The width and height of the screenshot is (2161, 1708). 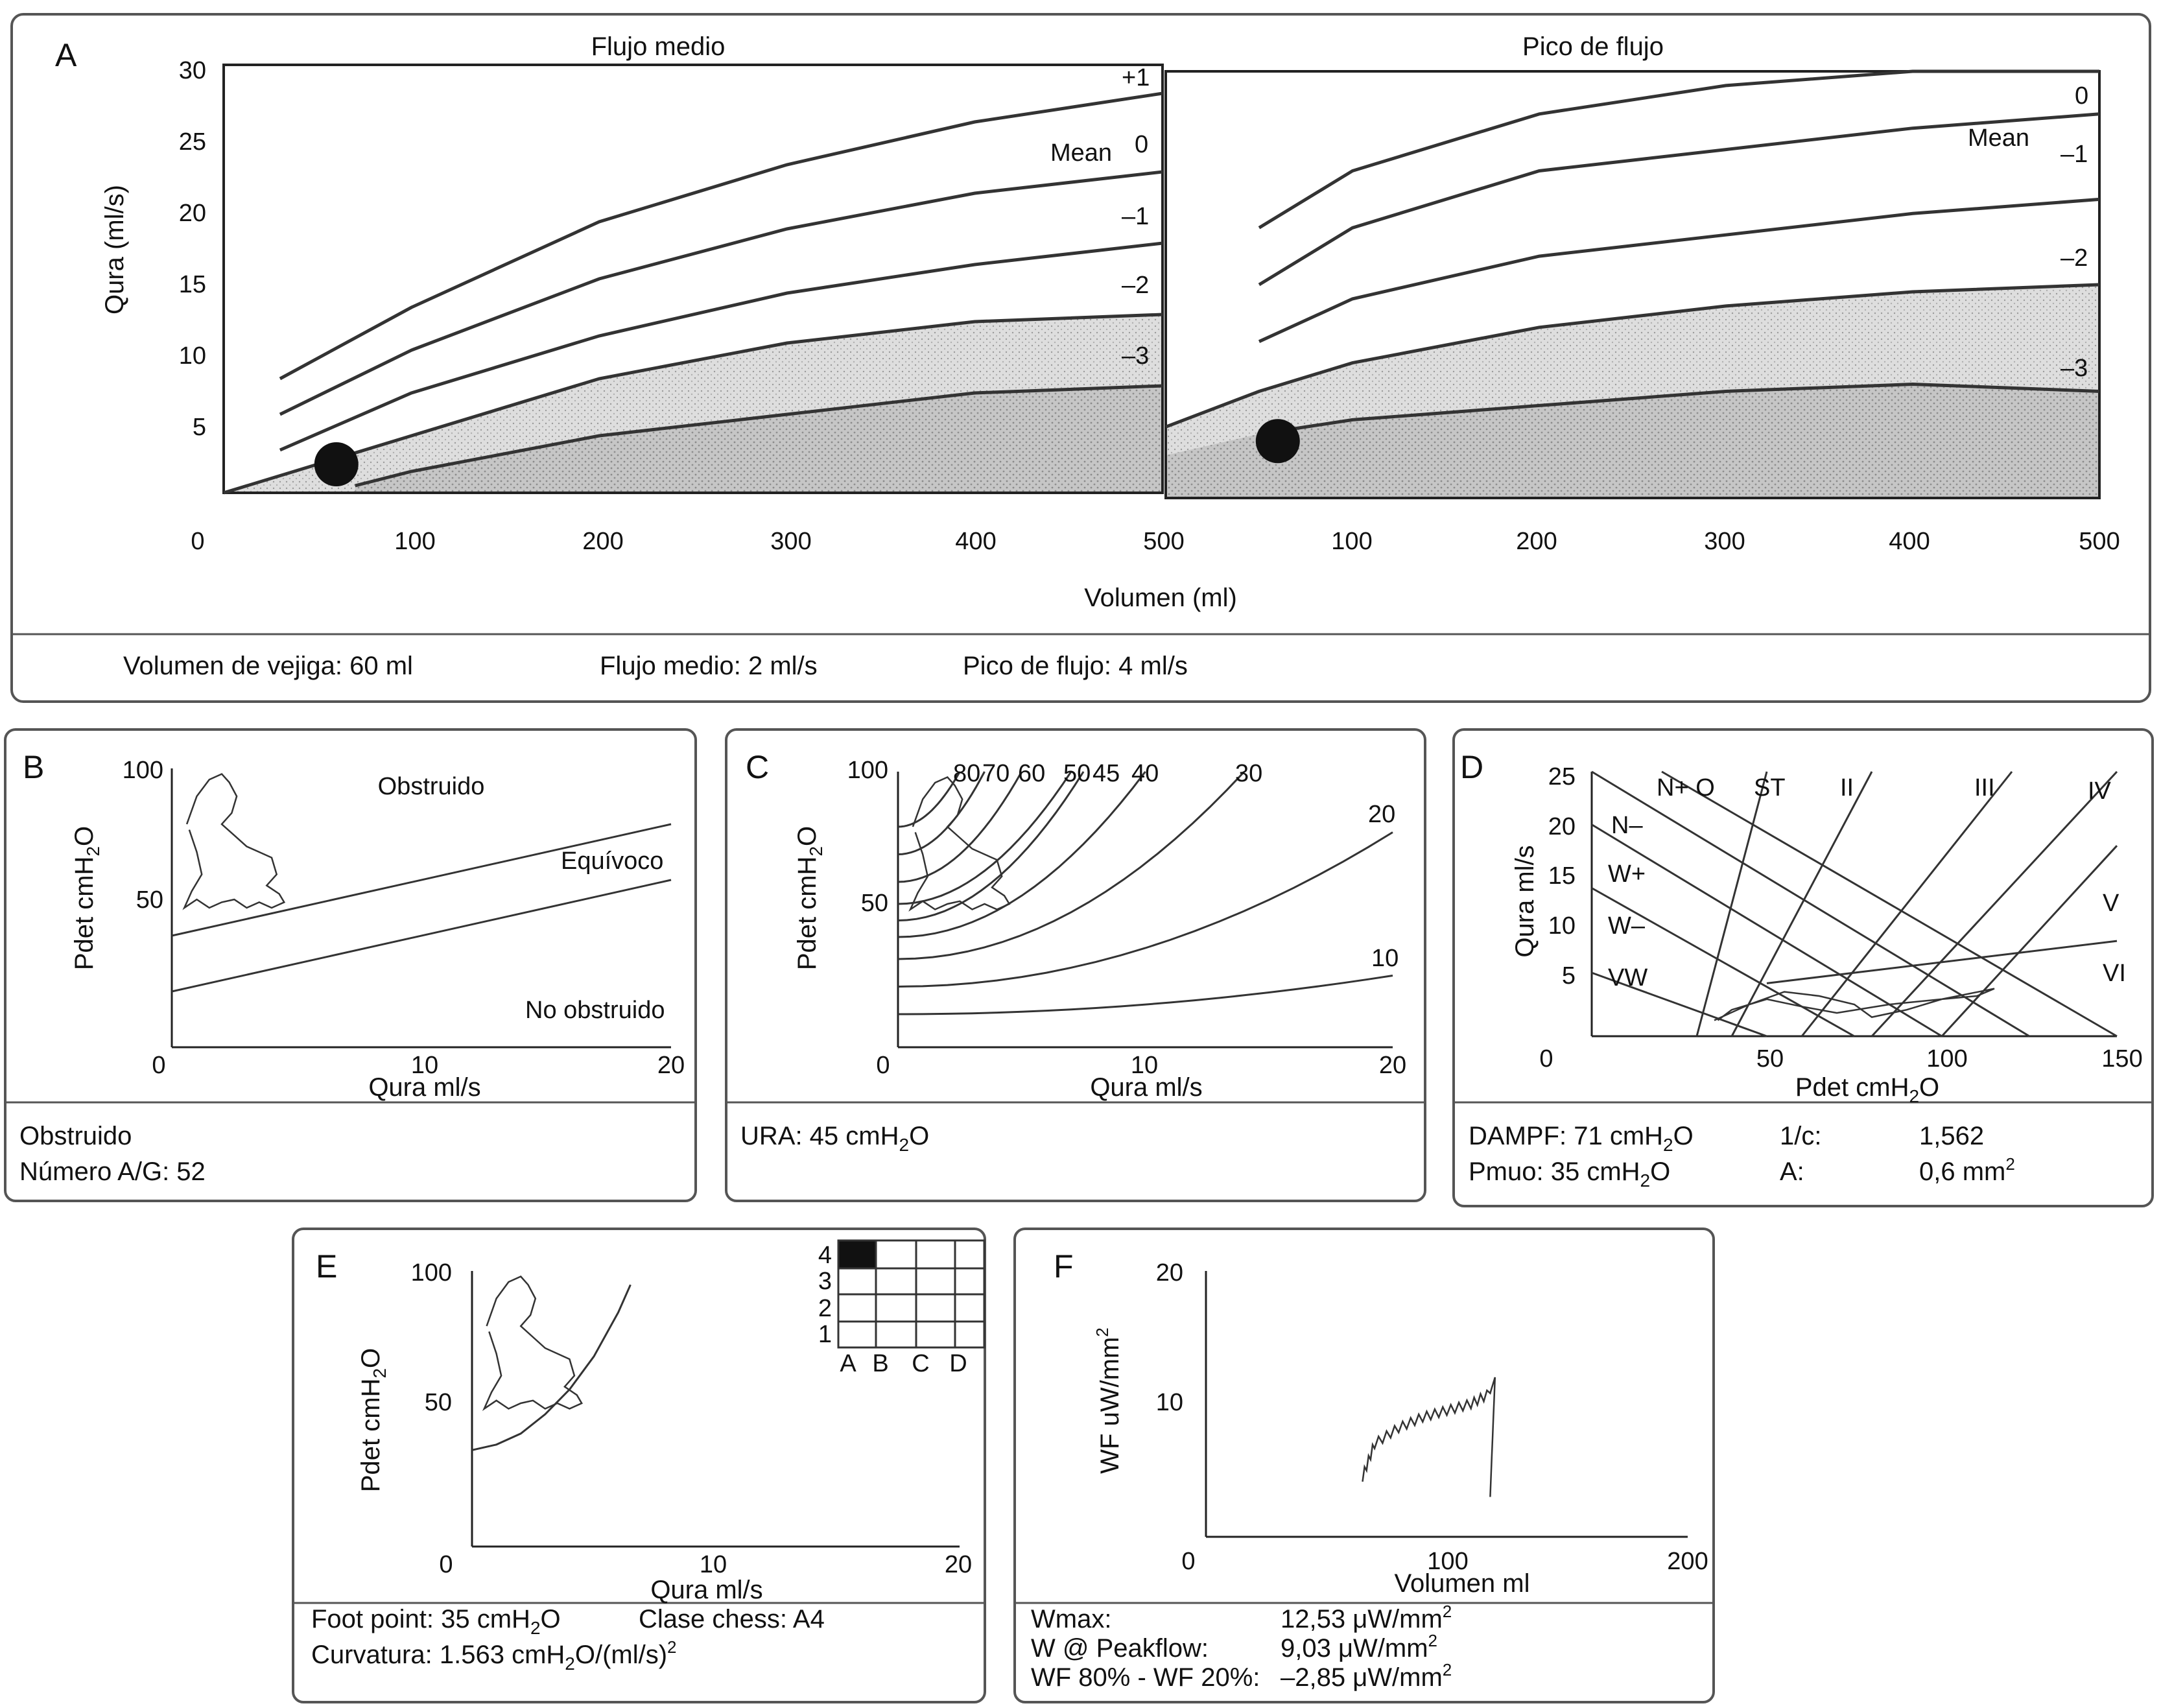 What do you see at coordinates (1801, 1136) in the screenshot?
I see `d-info-1c-label: 1/c:` at bounding box center [1801, 1136].